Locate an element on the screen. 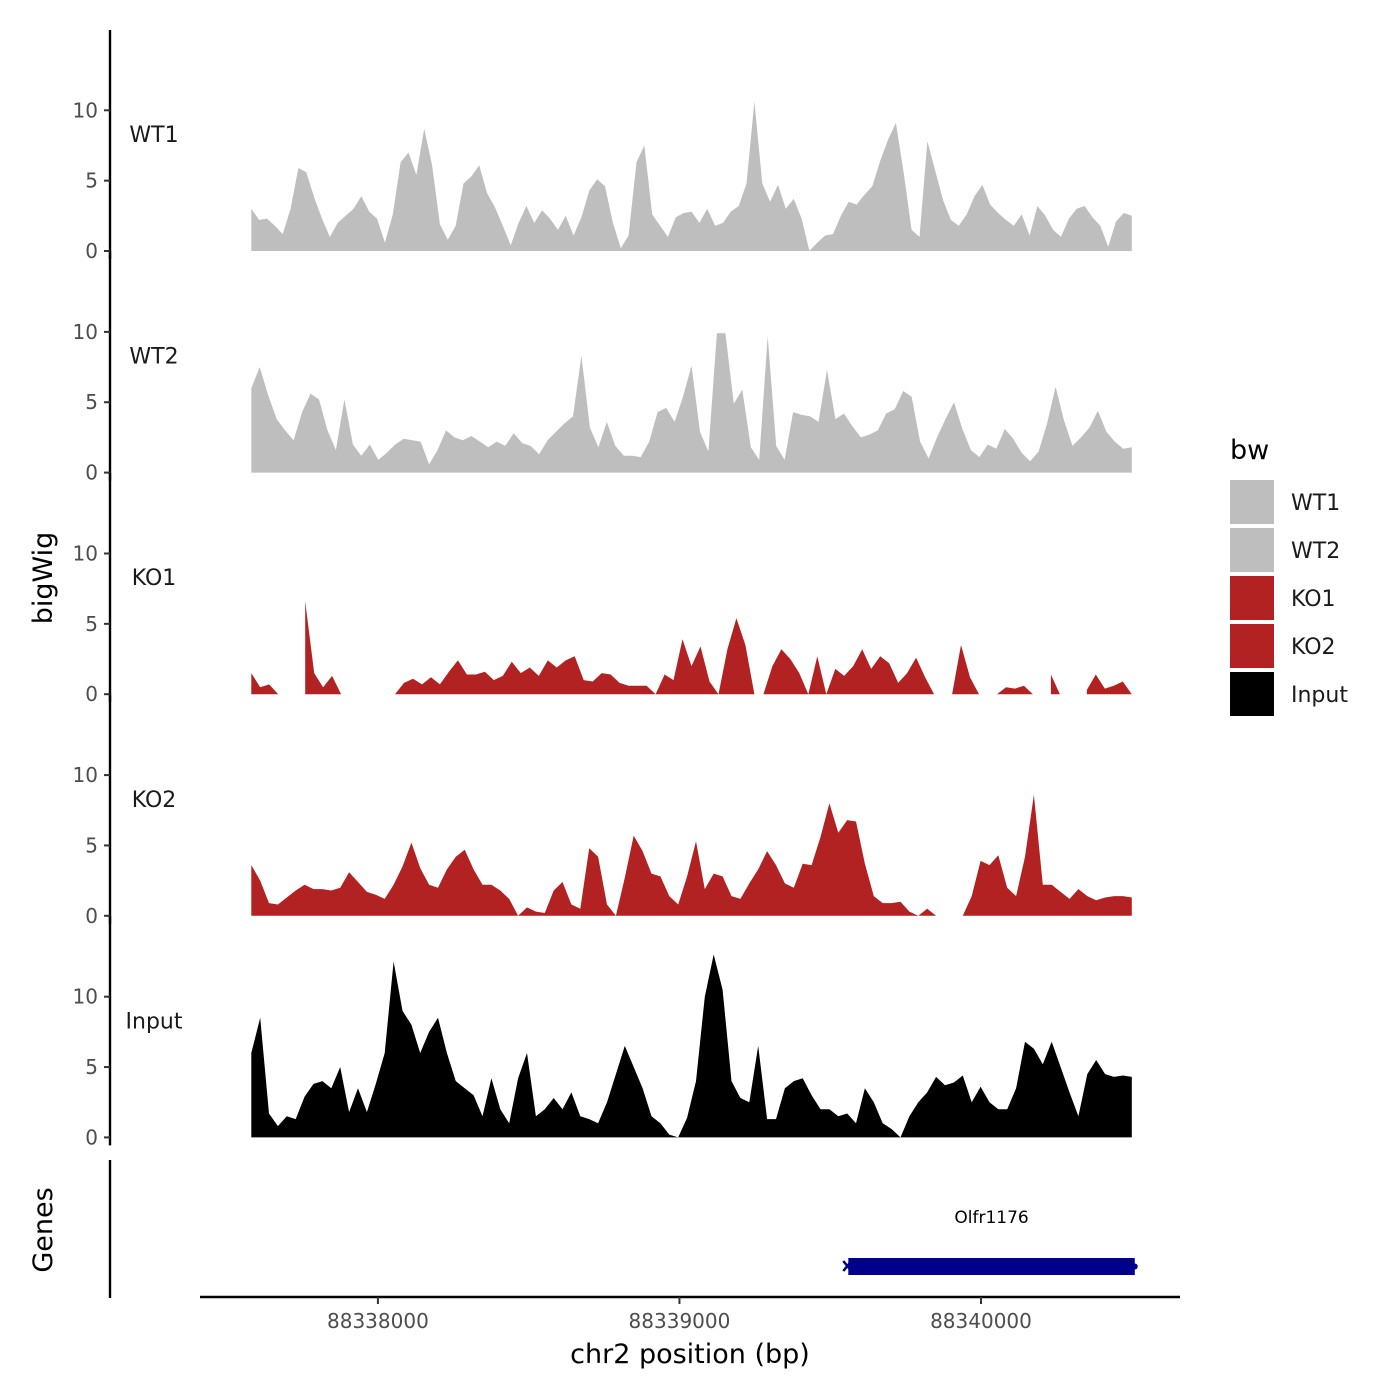 The width and height of the screenshot is (1400, 1400). y-tick-label-wt2-0: 0 is located at coordinates (91, 473).